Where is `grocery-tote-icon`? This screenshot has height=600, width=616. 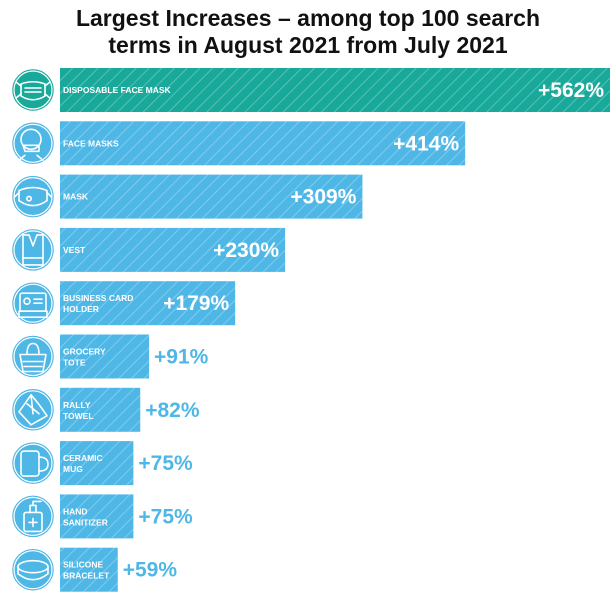
grocery-tote-icon is located at coordinates (33, 356).